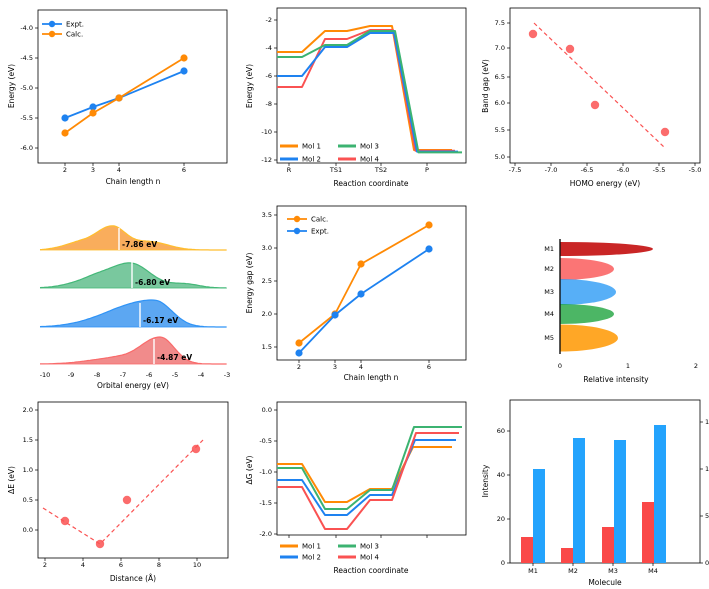 The width and height of the screenshot is (709, 589). What do you see at coordinates (549, 292) in the screenshot?
I see `category-label: M3` at bounding box center [549, 292].